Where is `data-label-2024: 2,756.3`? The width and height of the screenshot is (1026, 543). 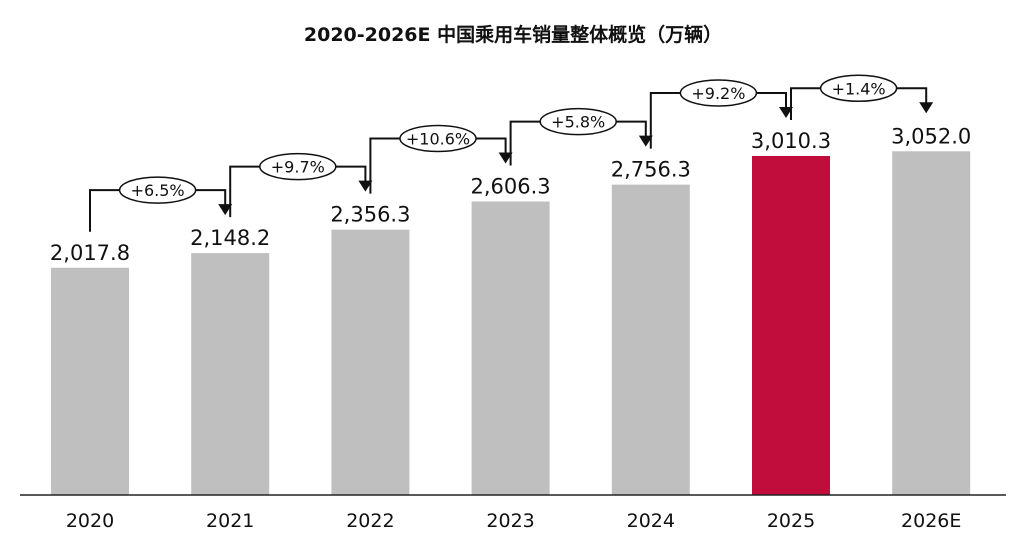
data-label-2024: 2,756.3 is located at coordinates (651, 170).